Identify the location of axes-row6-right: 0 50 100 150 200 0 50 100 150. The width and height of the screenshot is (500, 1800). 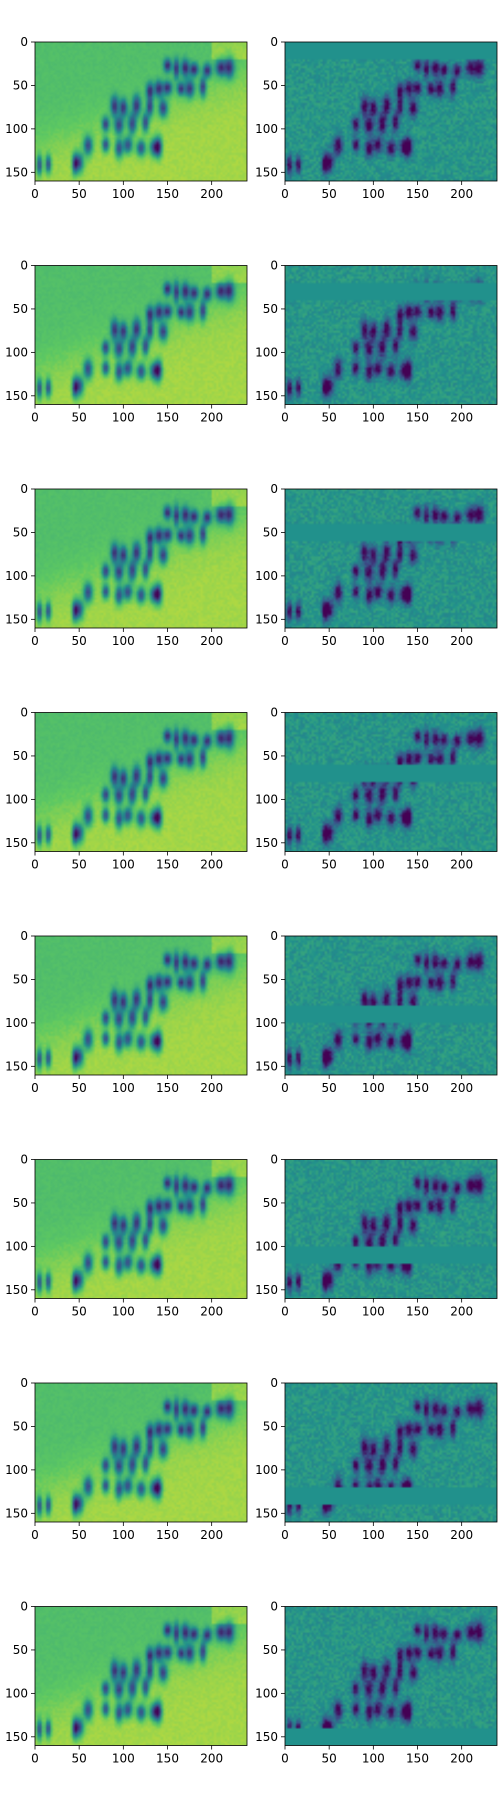
(376, 1236).